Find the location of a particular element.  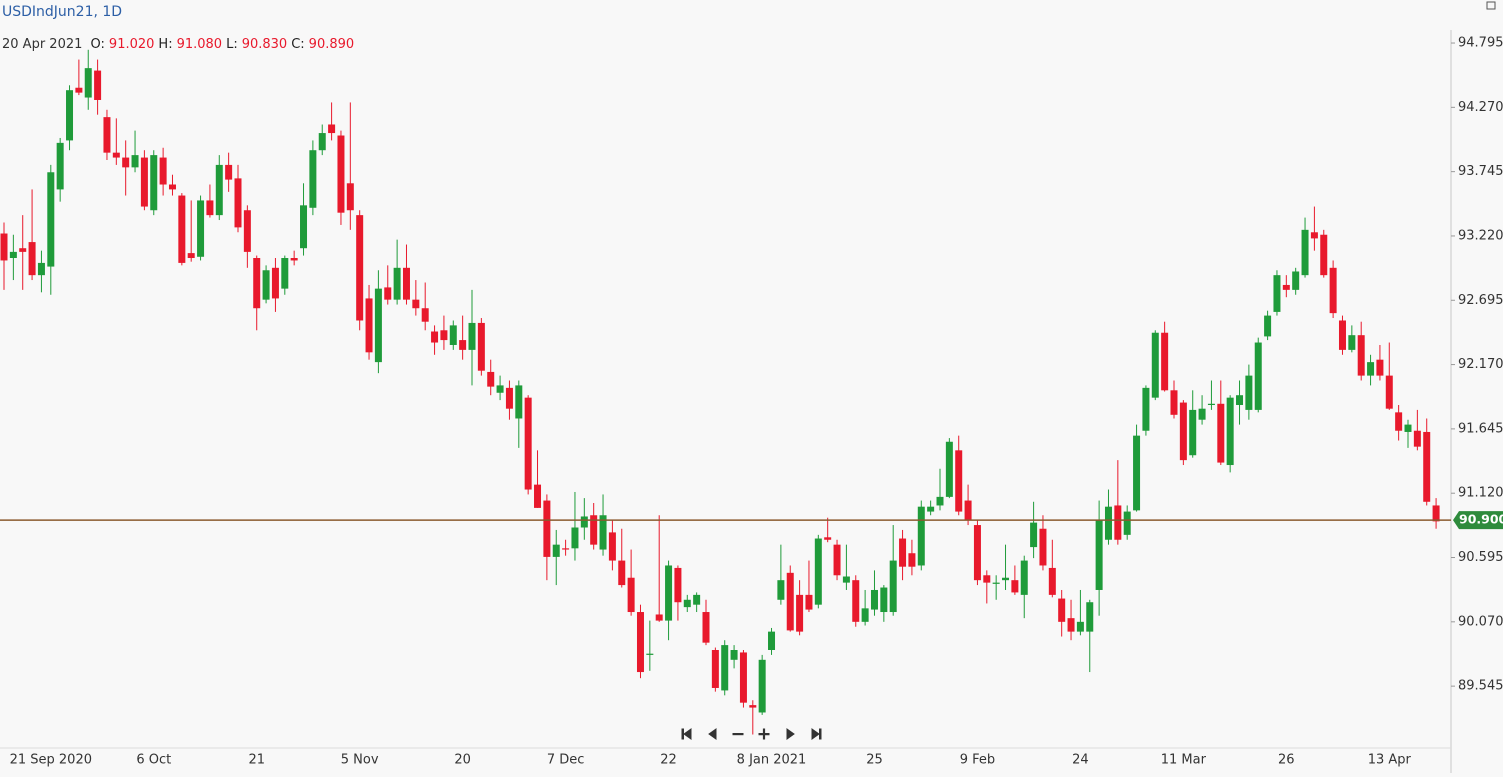

x-tick-label: 26 is located at coordinates (1286, 760).